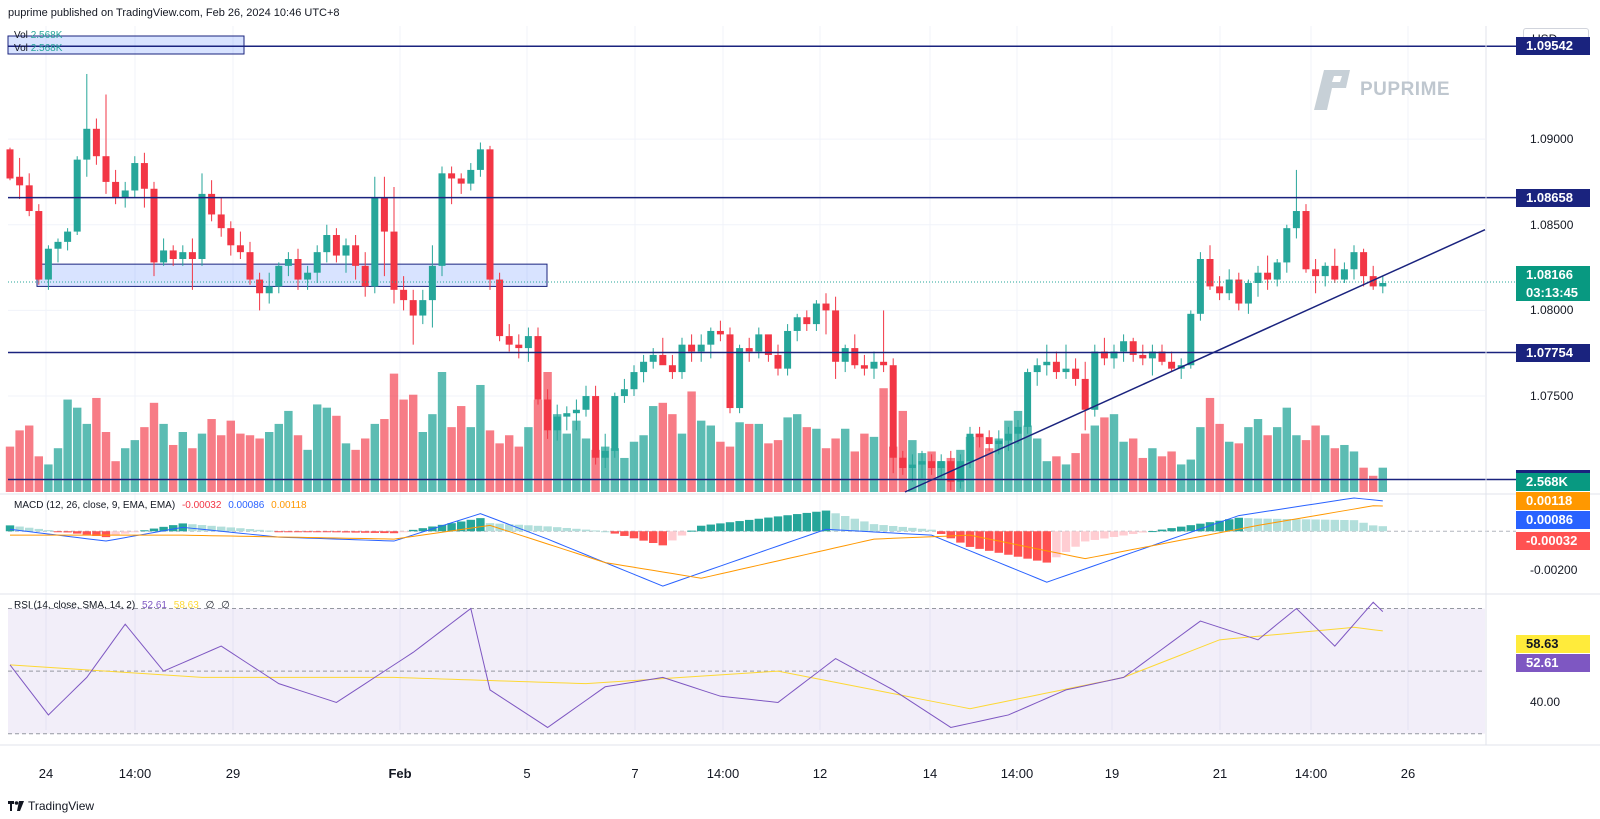 The width and height of the screenshot is (1600, 819). Describe the element at coordinates (1553, 482) in the screenshot. I see `volume-tag: 2.568K` at that location.